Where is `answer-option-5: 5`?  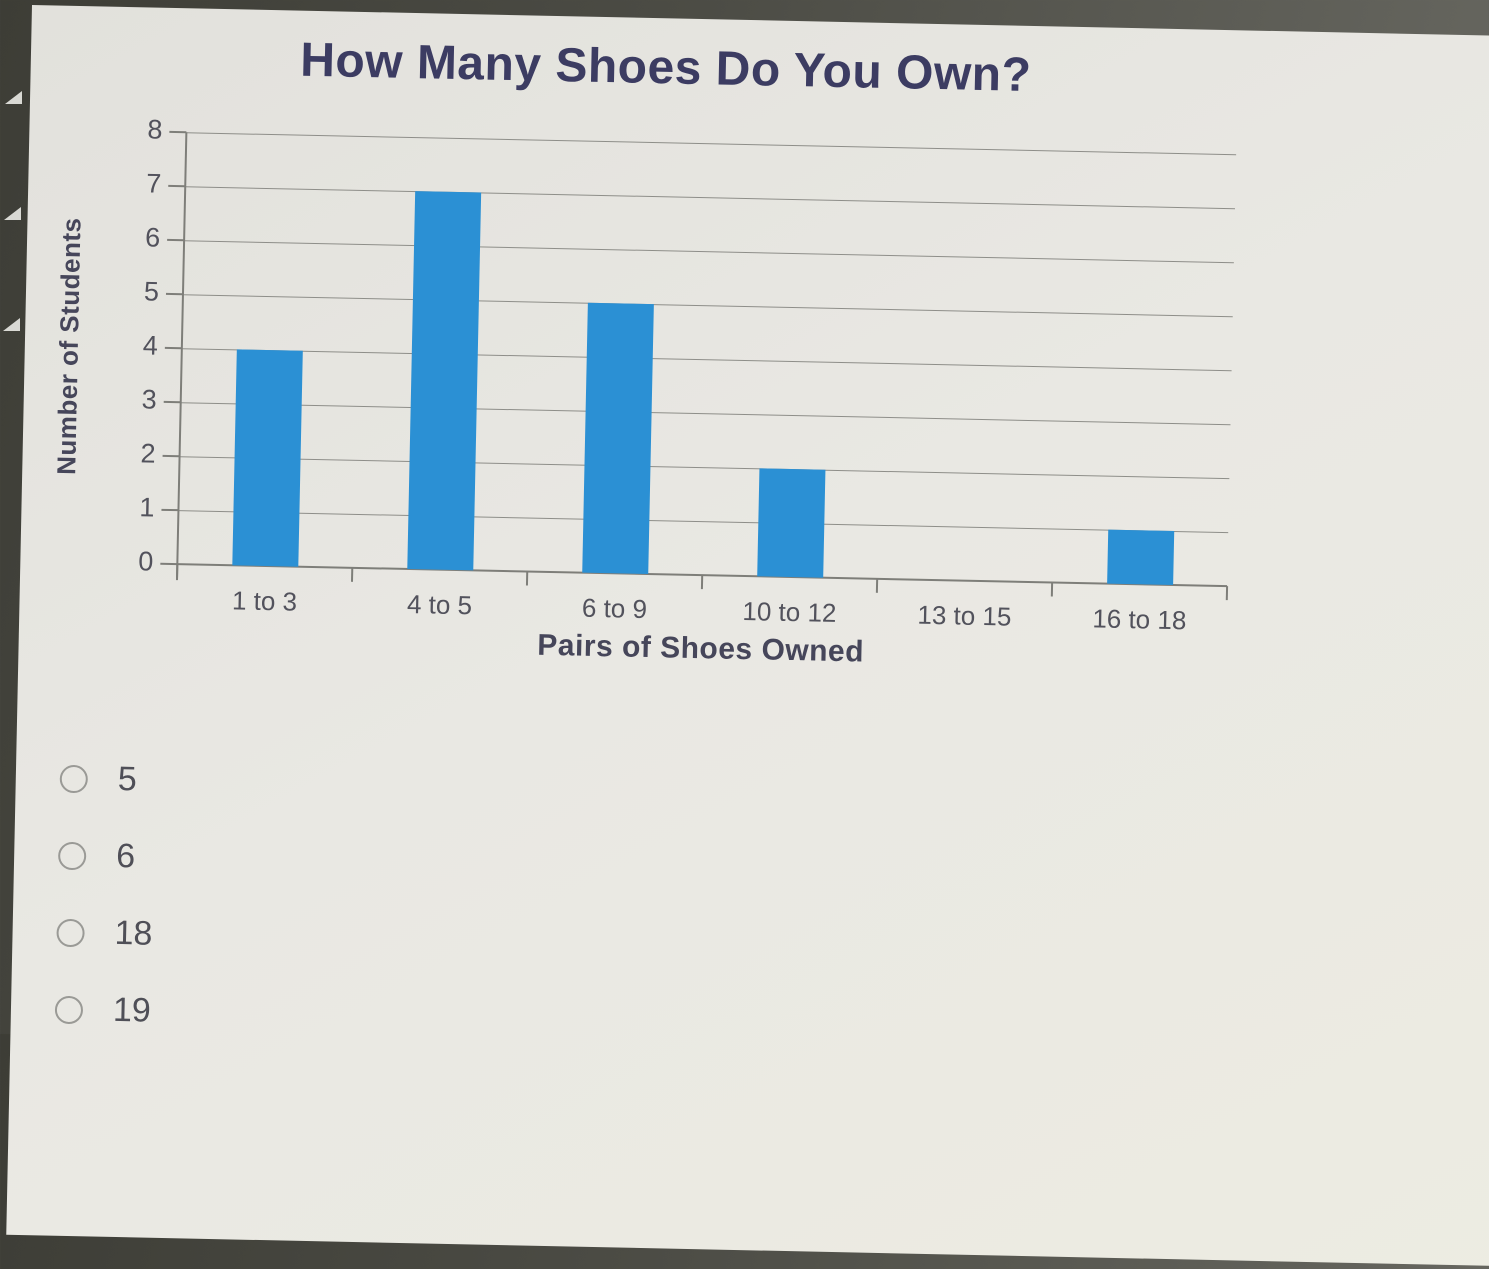
answer-option-5: 5 is located at coordinates (107, 779).